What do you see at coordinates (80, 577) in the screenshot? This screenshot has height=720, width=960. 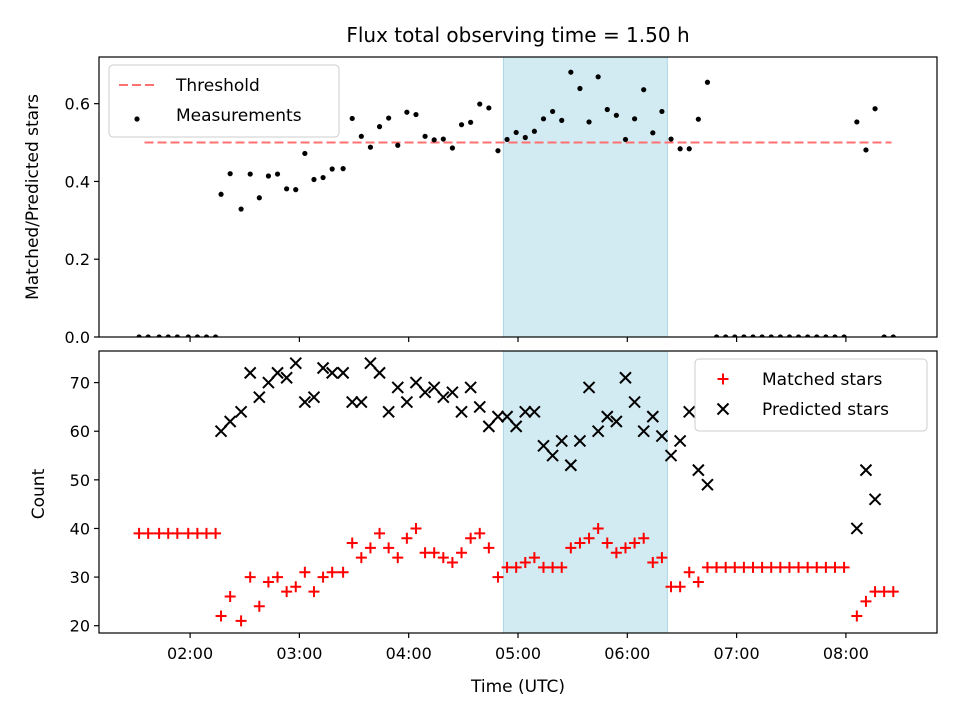 I see `y-tick-label: 30` at bounding box center [80, 577].